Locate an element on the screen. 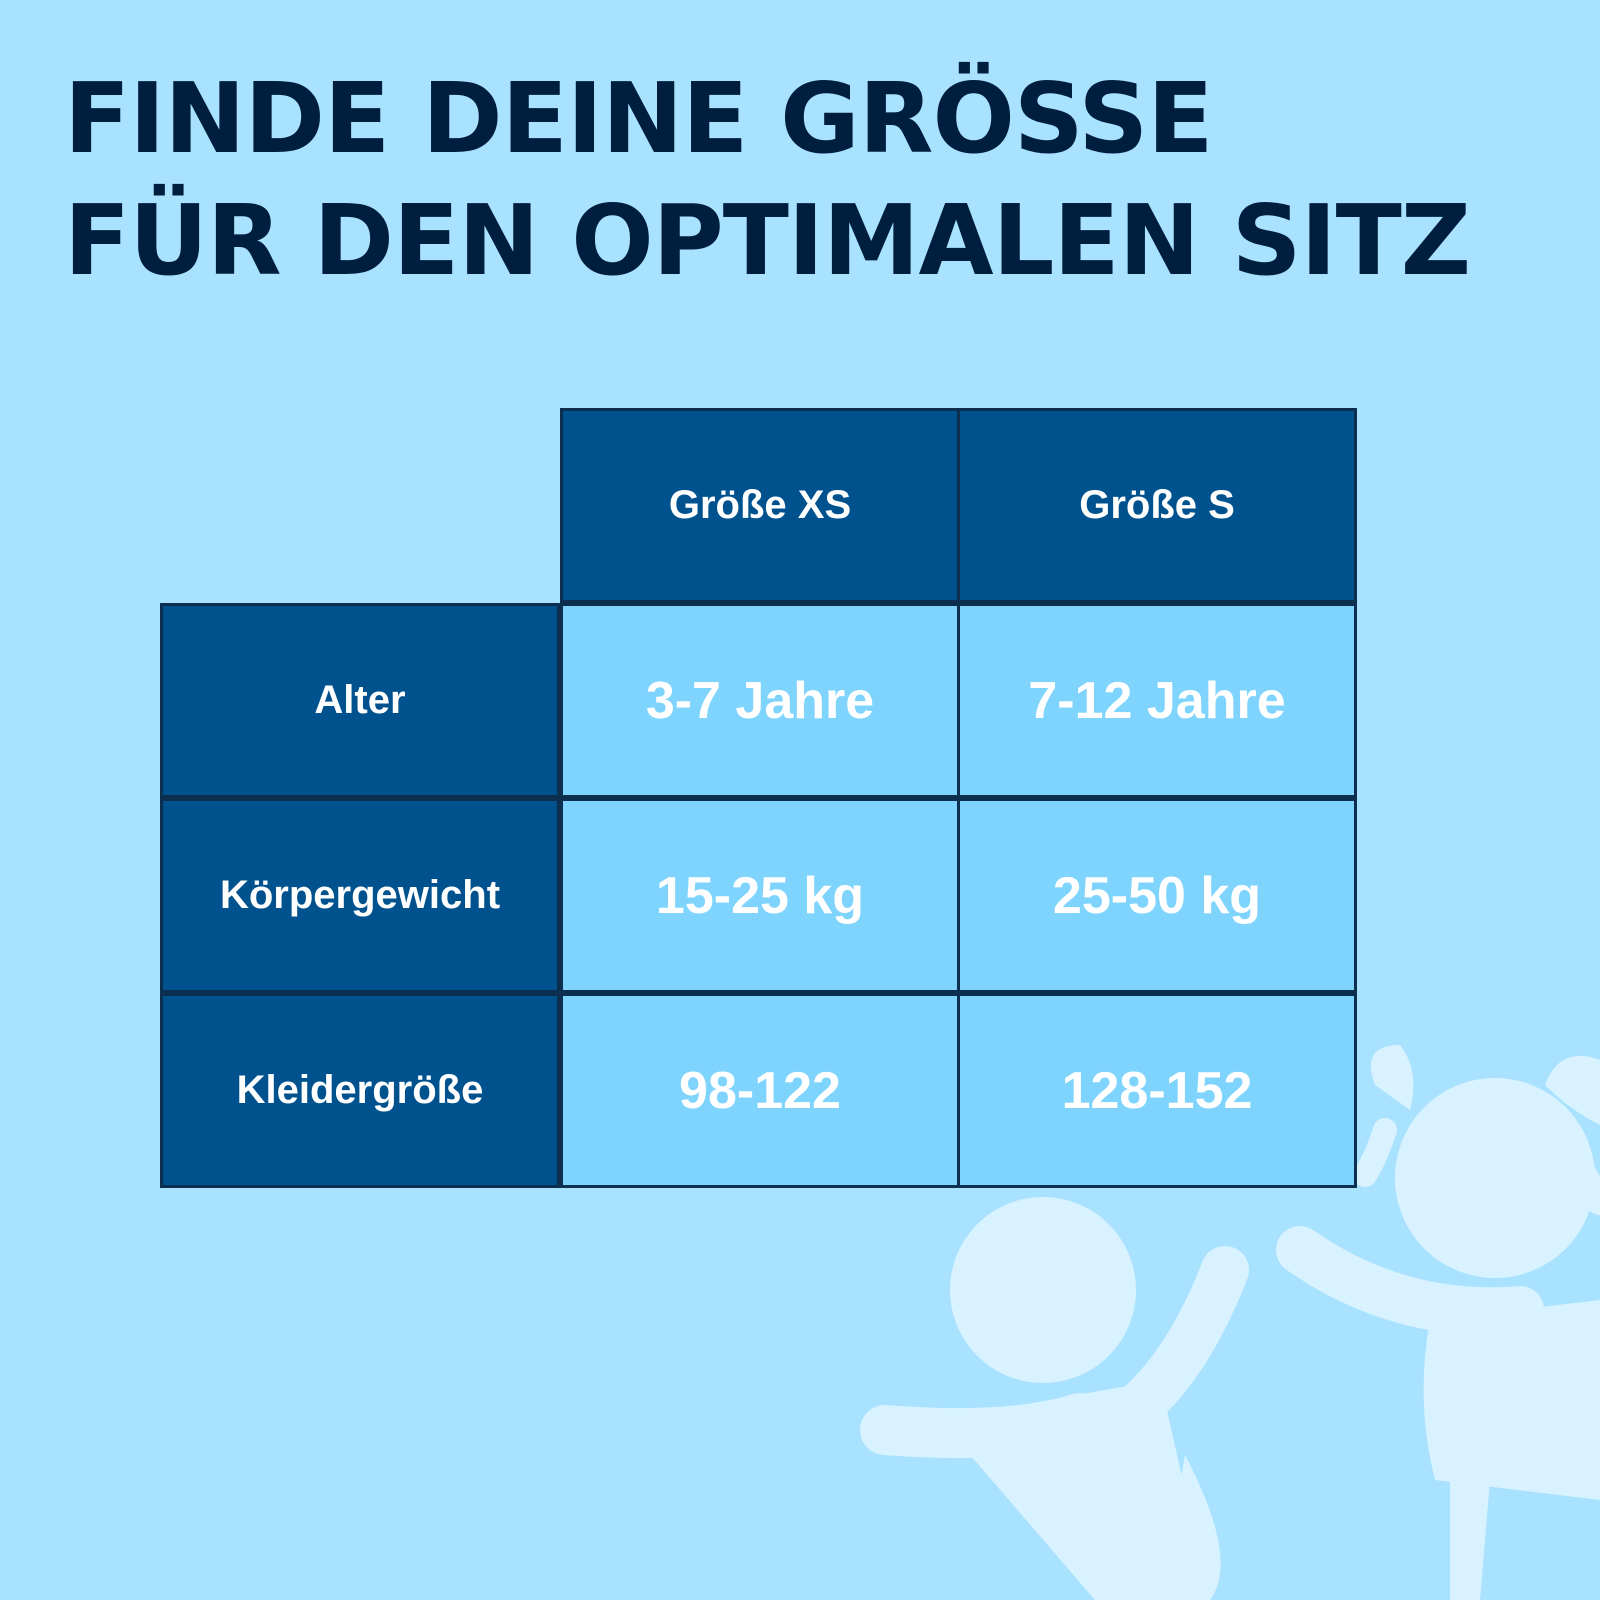  column-header-s-label: Größe S is located at coordinates (1157, 505).